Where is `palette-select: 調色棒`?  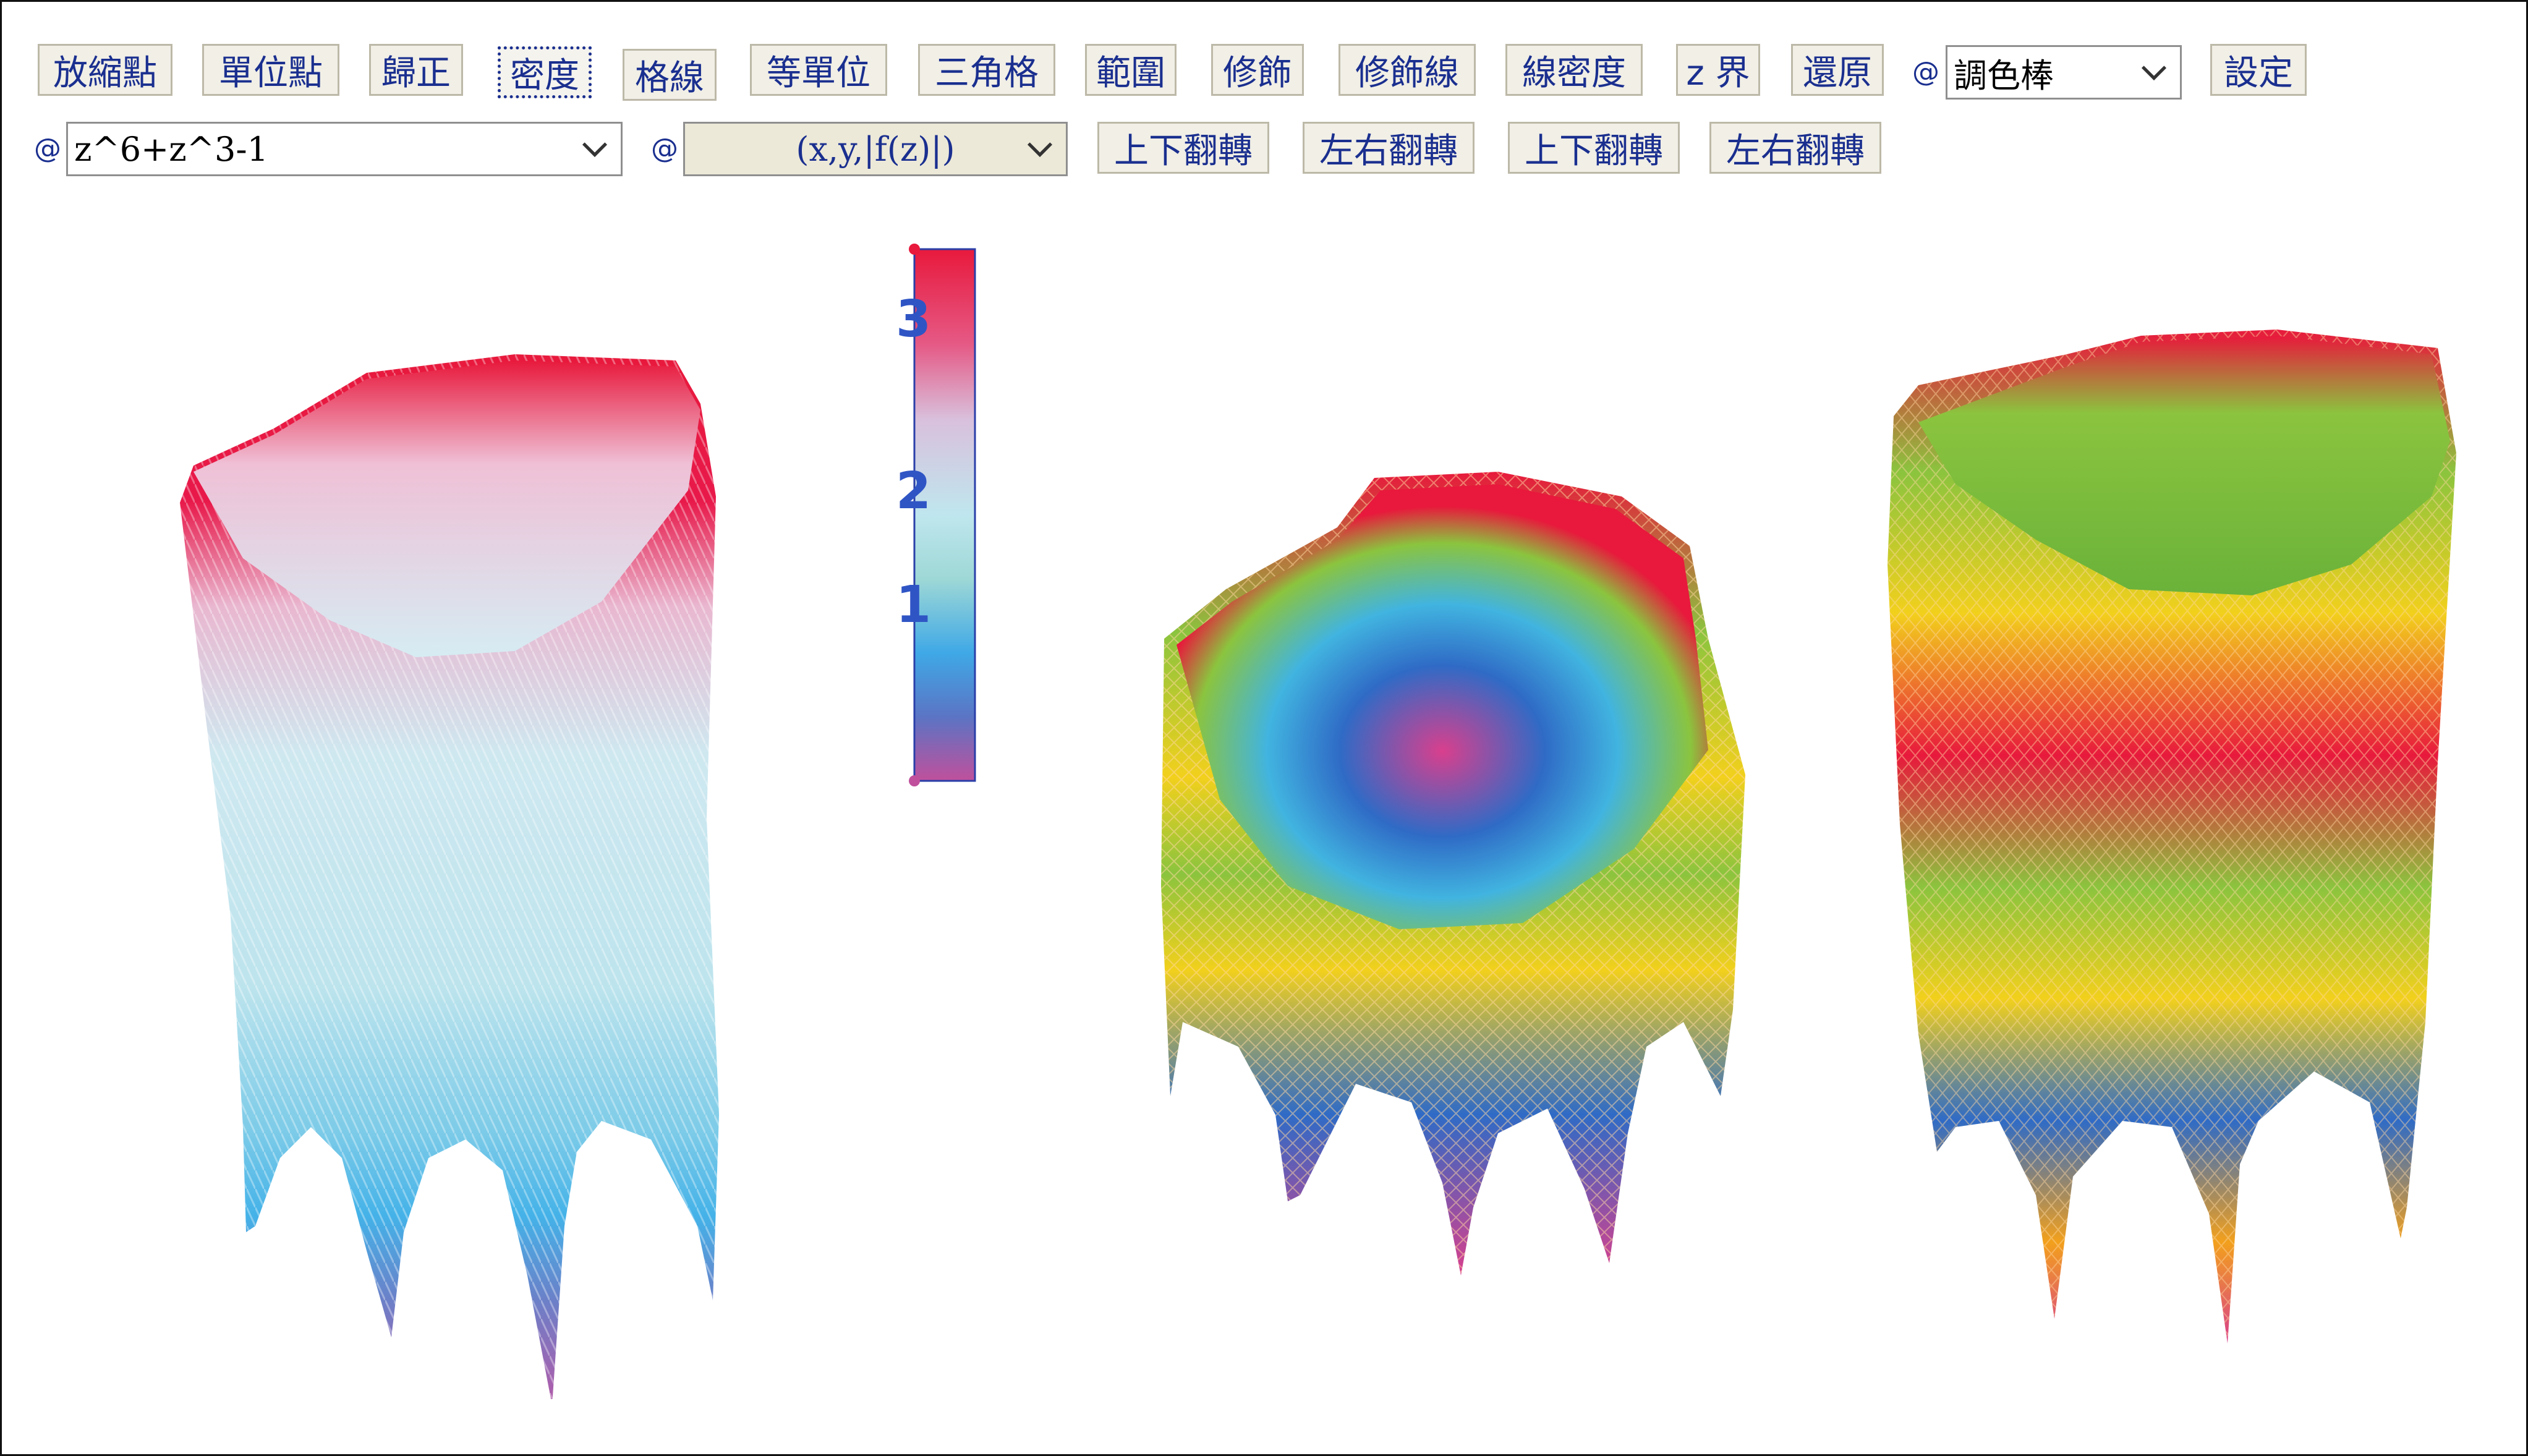 palette-select: 調色棒 is located at coordinates (2064, 72).